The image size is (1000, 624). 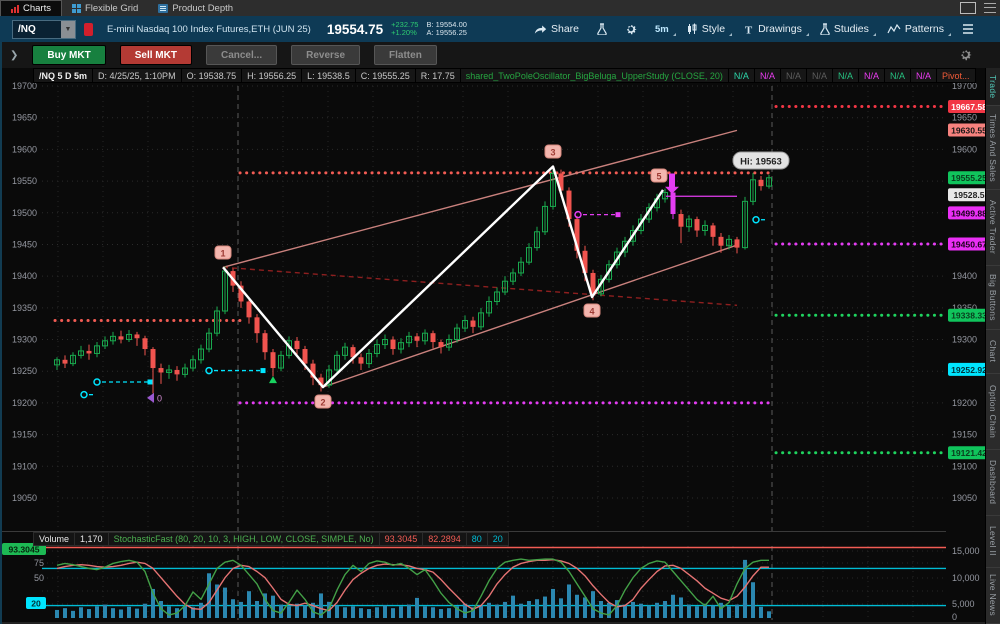 I want to click on panel-header-cell-5: 80, so click(x=477, y=539).